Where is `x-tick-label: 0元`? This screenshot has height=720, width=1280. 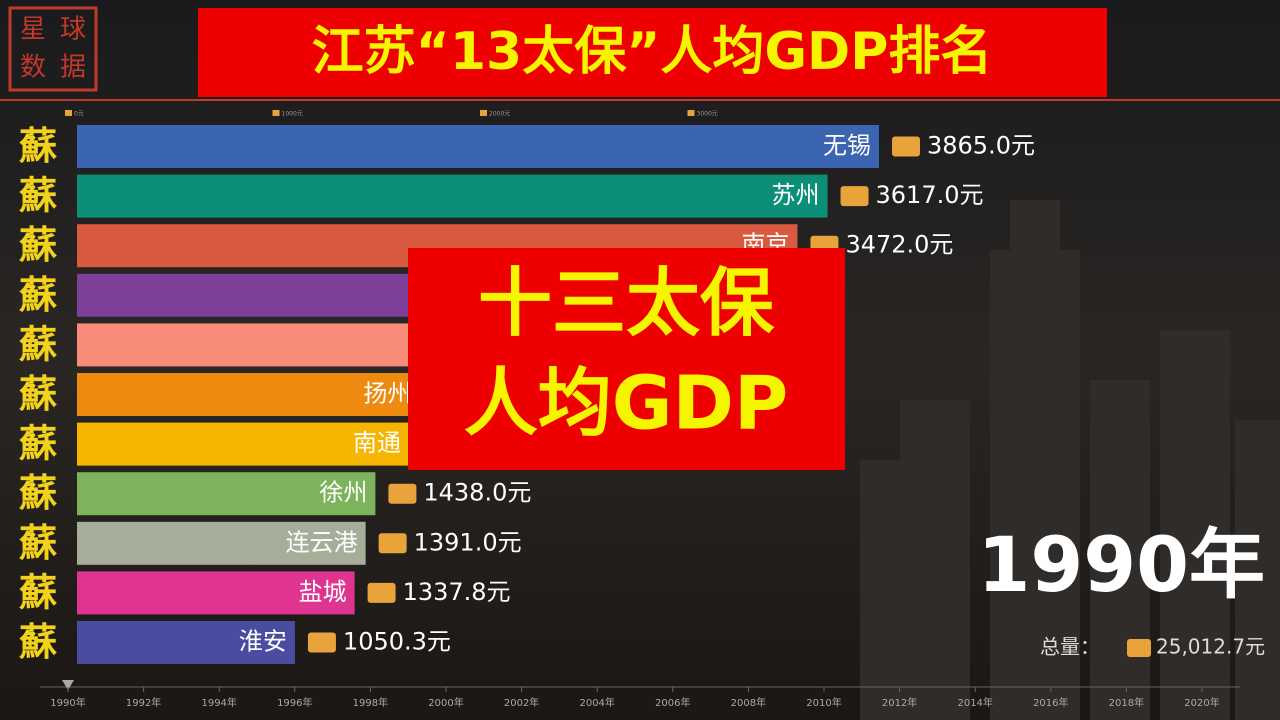
x-tick-label: 0元 is located at coordinates (79, 114).